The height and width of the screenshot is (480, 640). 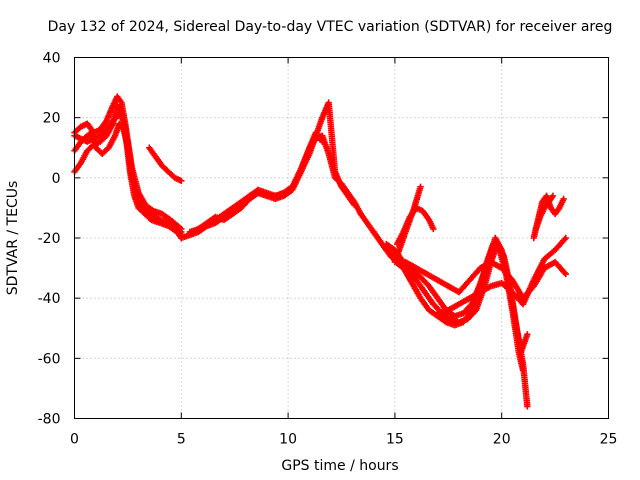 What do you see at coordinates (74, 440) in the screenshot?
I see `x-tick-label: 0` at bounding box center [74, 440].